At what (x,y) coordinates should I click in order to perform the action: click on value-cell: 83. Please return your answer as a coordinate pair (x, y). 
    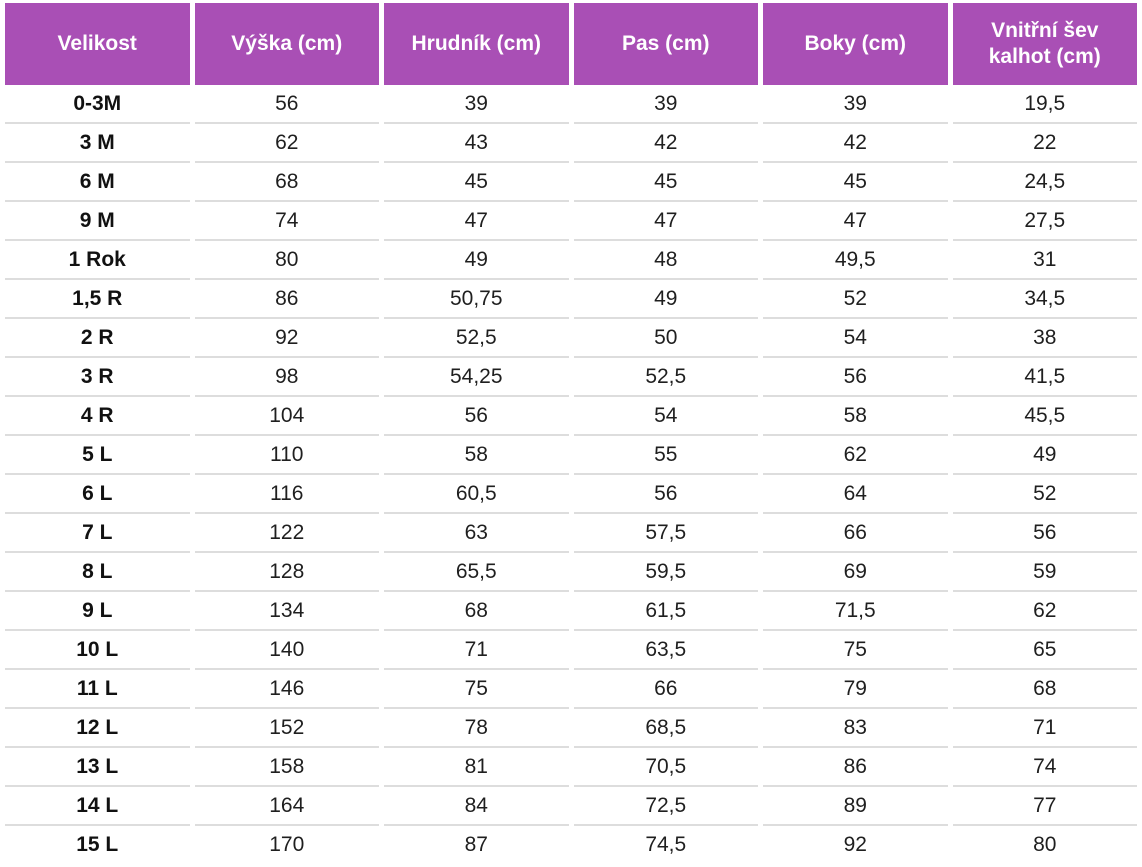
    Looking at the image, I should click on (855, 728).